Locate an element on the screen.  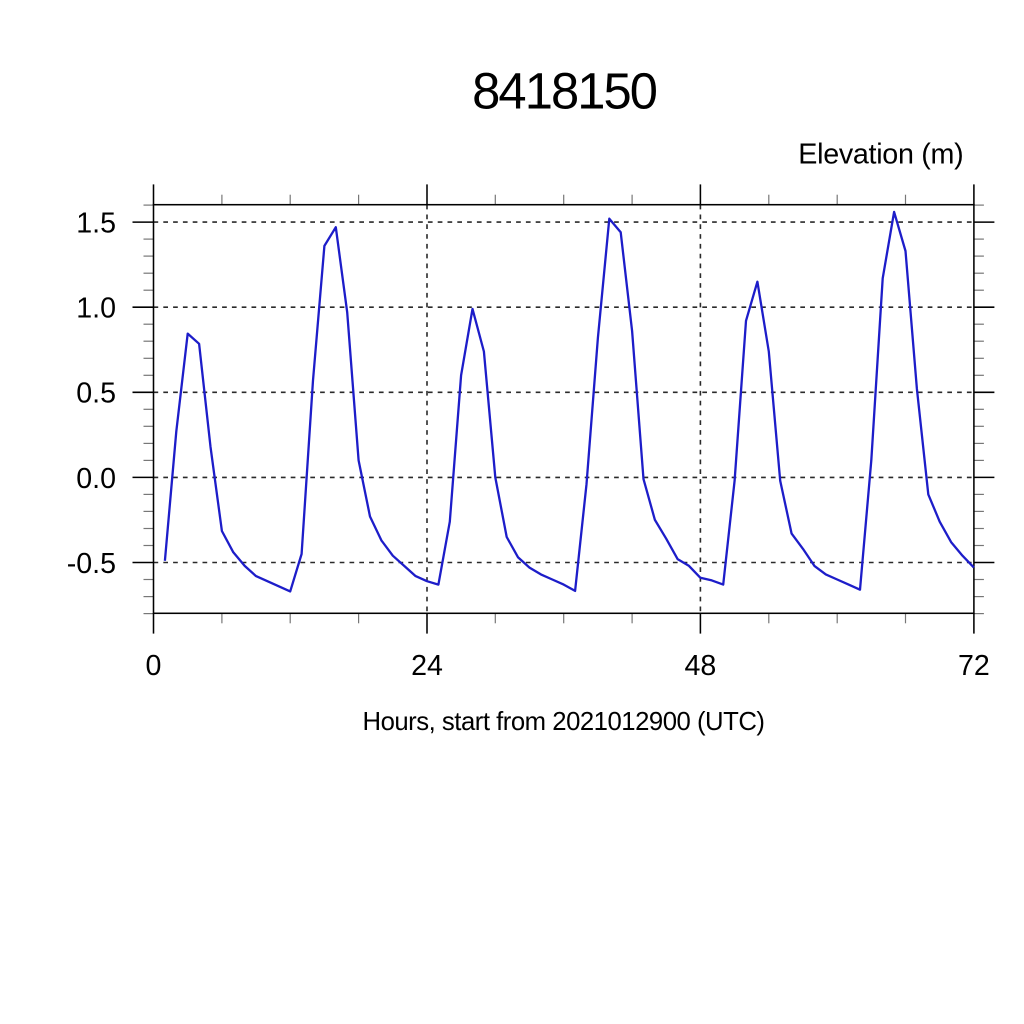
svg-text: 0.0 is located at coordinates (96, 479).